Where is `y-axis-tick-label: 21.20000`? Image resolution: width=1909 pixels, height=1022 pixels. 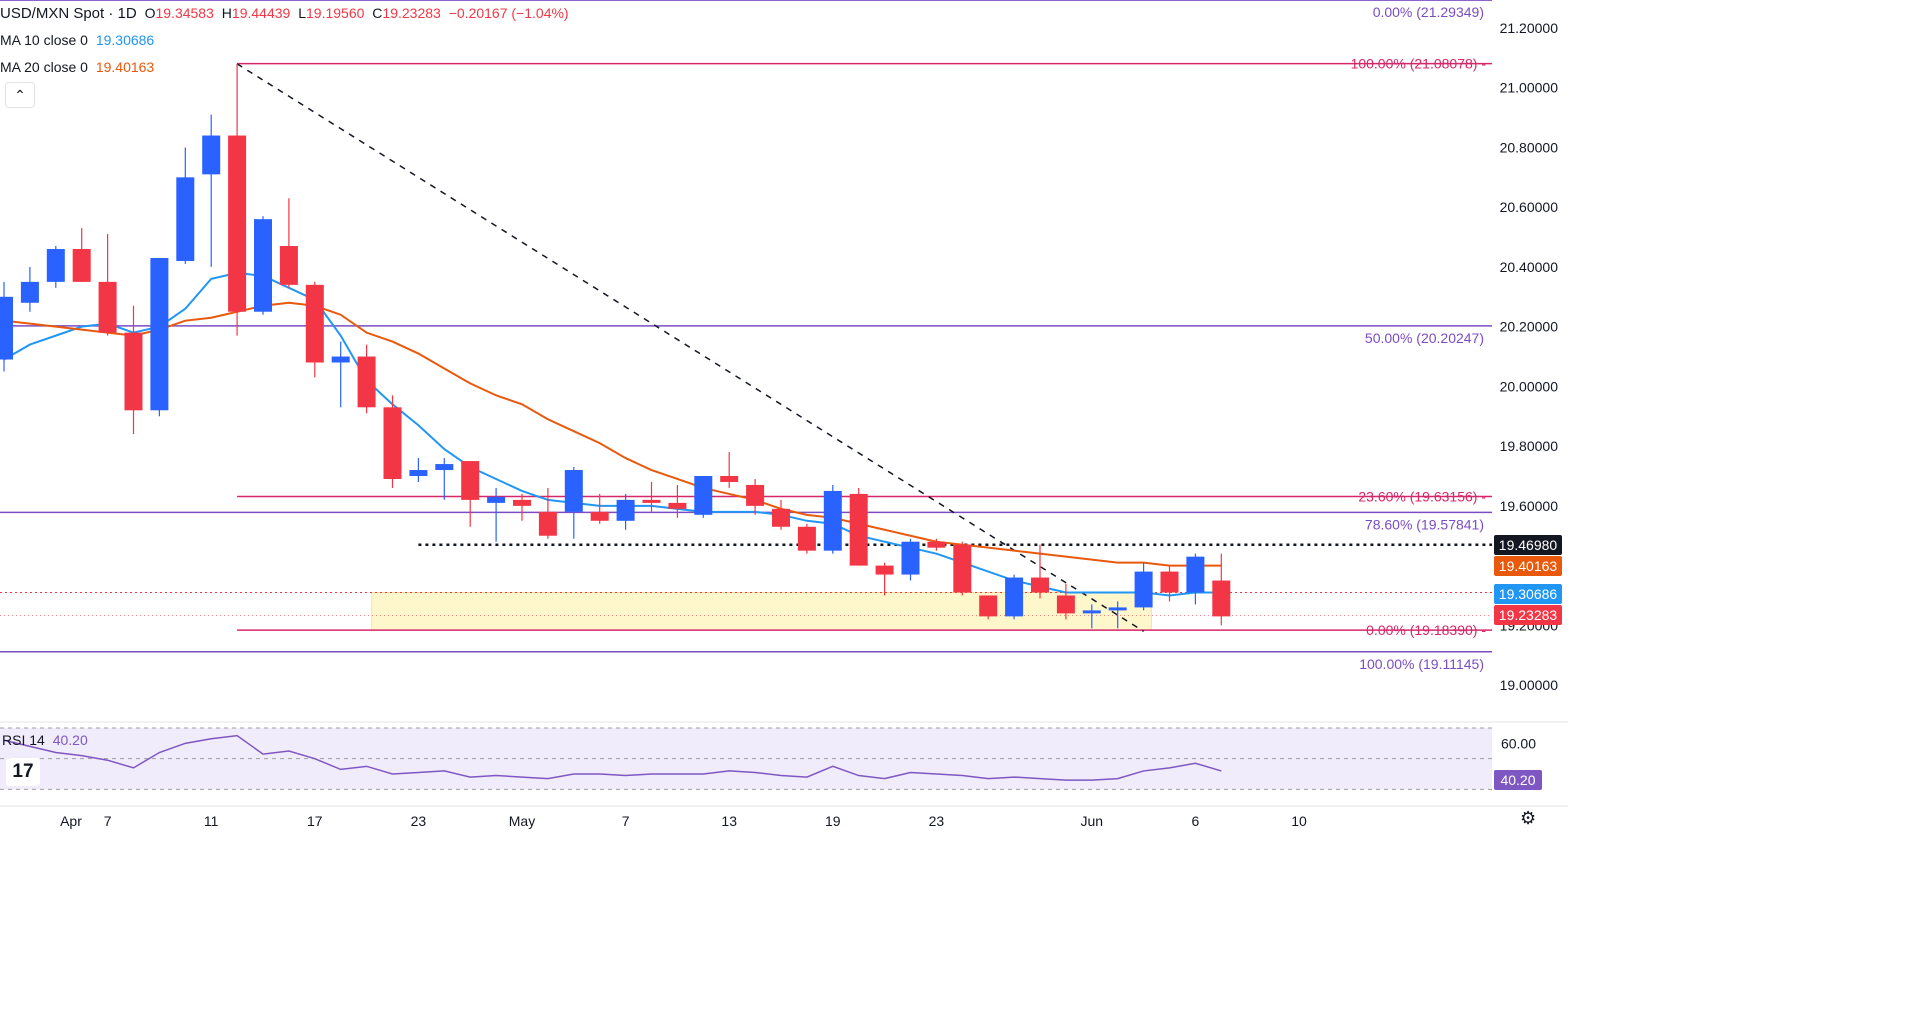 y-axis-tick-label: 21.20000 is located at coordinates (1529, 28).